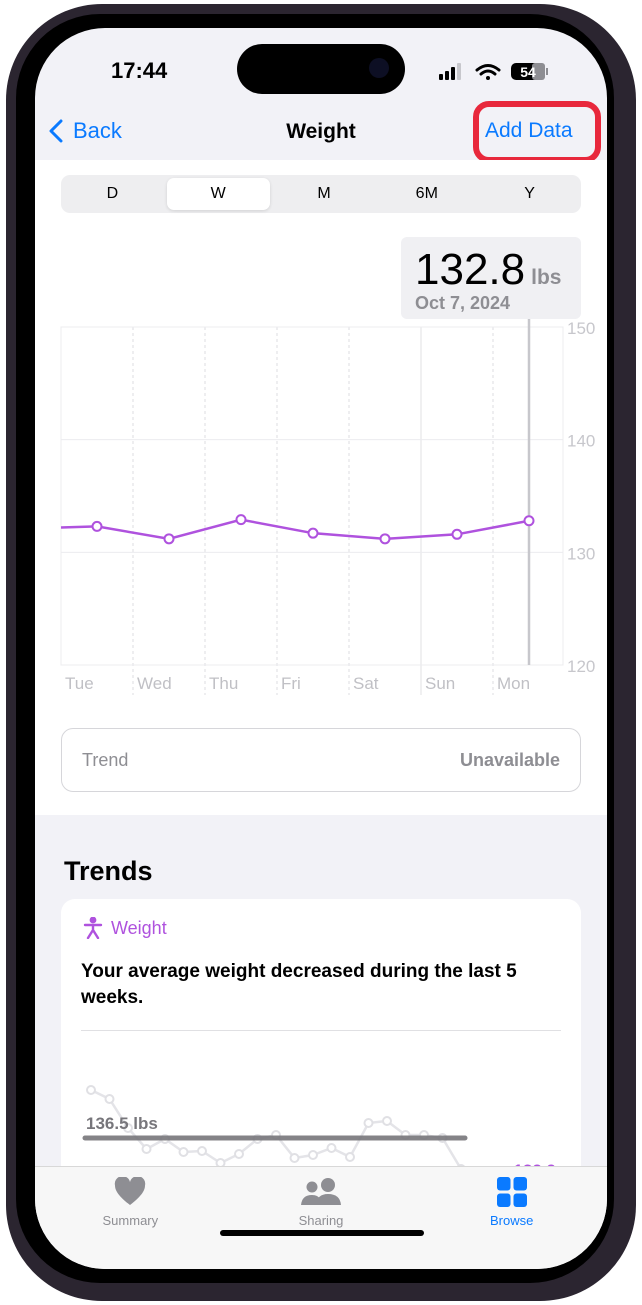 Image resolution: width=642 pixels, height=1305 pixels. I want to click on grid-icon, so click(511, 1192).